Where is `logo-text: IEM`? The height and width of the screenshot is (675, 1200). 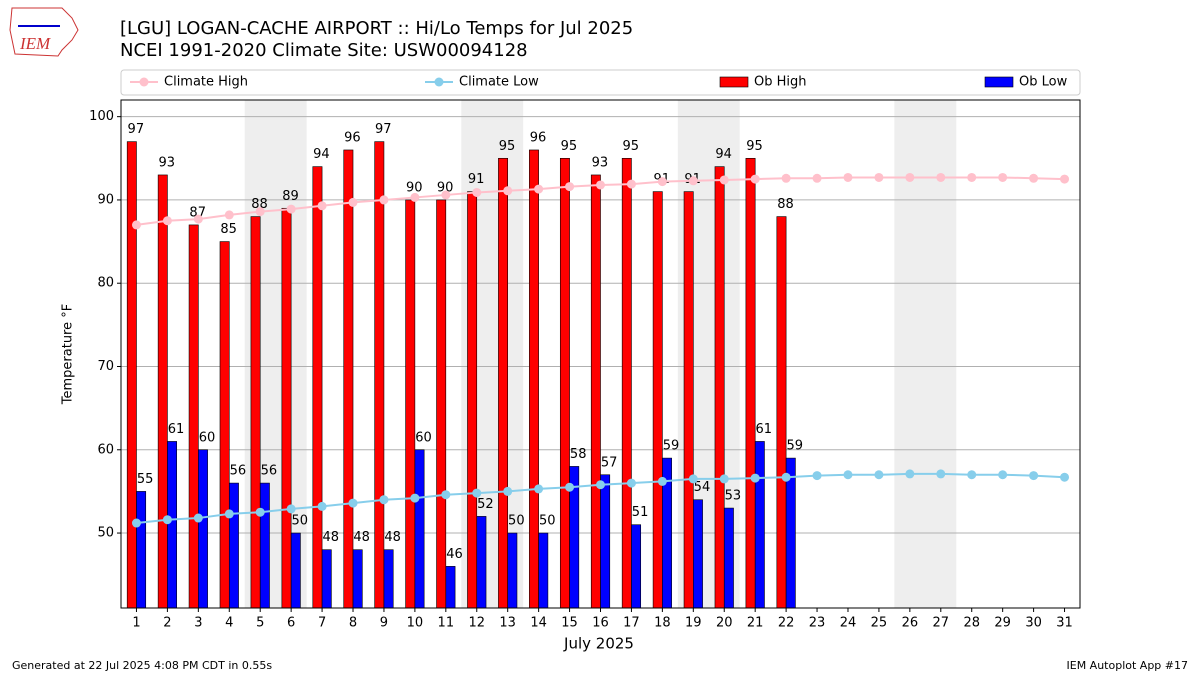 logo-text: IEM is located at coordinates (35, 43).